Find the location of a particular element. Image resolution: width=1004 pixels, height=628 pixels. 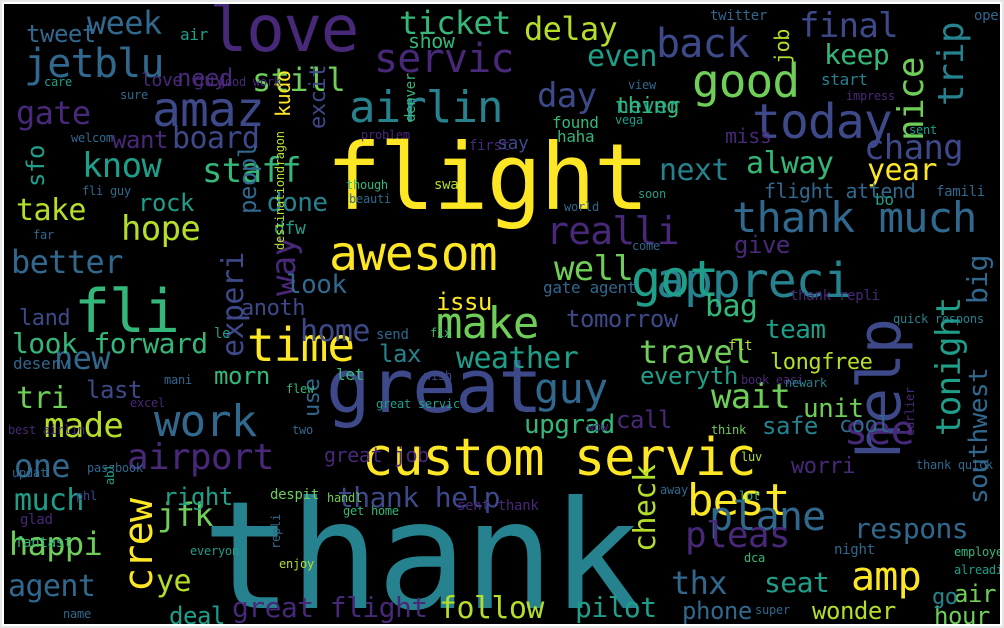

cloud-word: hour is located at coordinates (962, 613).